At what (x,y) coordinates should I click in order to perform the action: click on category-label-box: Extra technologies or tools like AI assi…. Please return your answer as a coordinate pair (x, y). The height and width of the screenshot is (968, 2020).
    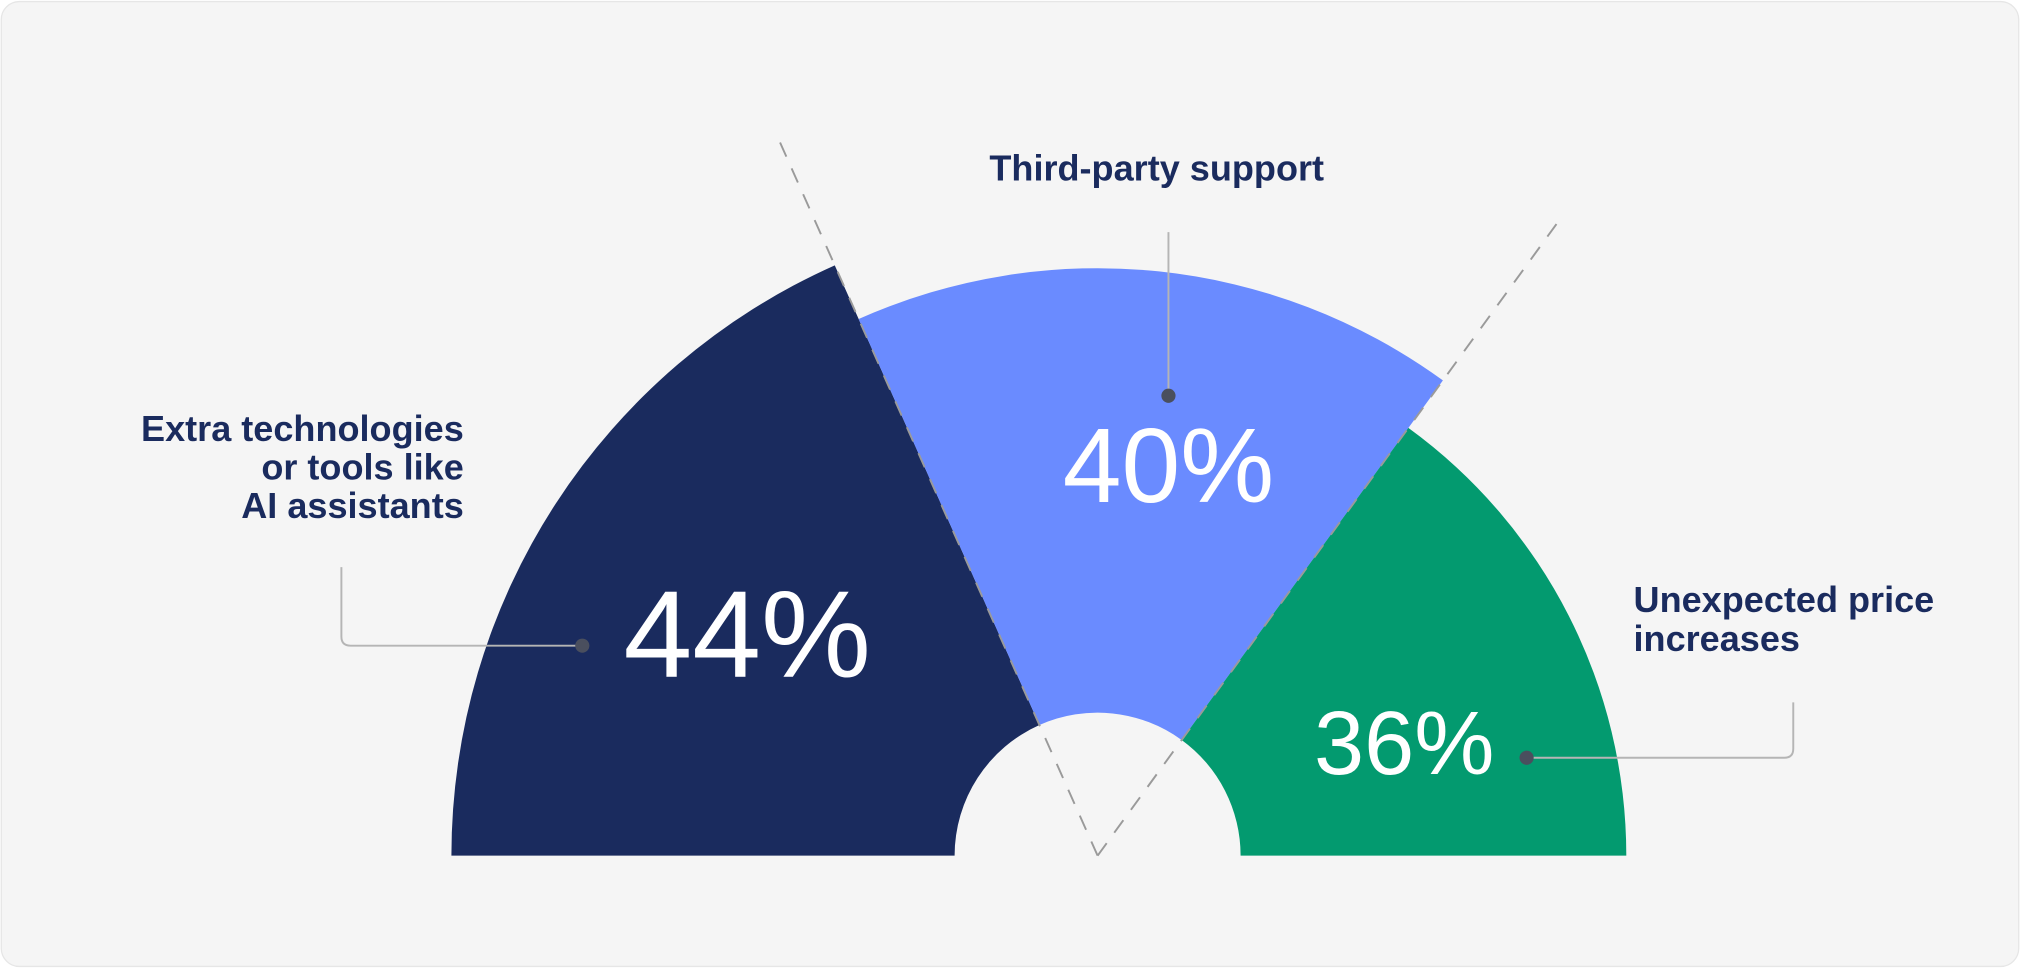
    Looking at the image, I should click on (302, 467).